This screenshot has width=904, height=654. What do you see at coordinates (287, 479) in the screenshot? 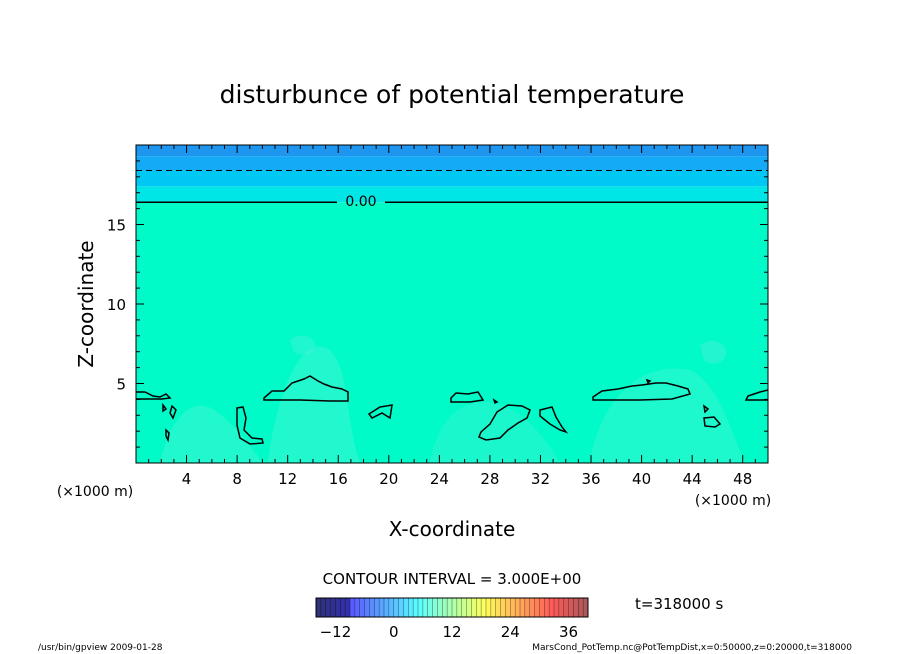
I see `x-tick-label: 12` at bounding box center [287, 479].